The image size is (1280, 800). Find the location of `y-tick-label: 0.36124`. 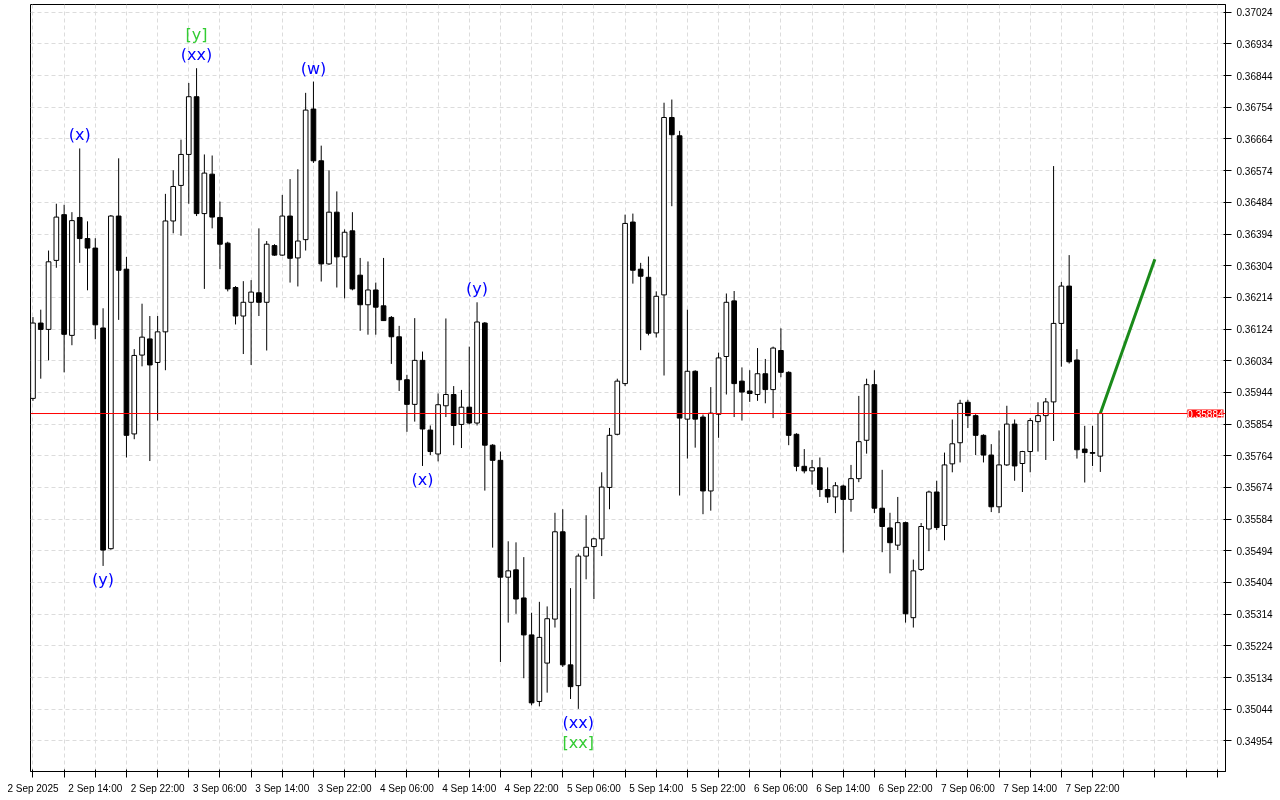

y-tick-label: 0.36124 is located at coordinates (1255, 330).